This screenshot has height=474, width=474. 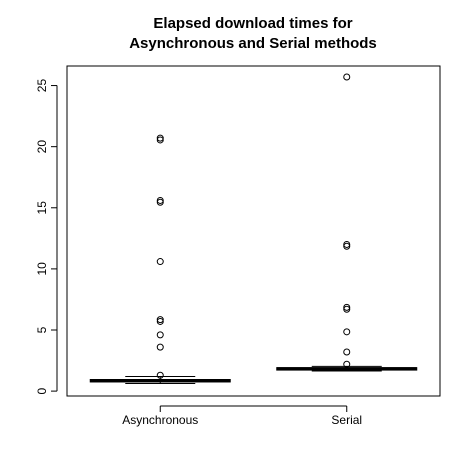 What do you see at coordinates (42, 269) in the screenshot?
I see `y-tick-label: 10` at bounding box center [42, 269].